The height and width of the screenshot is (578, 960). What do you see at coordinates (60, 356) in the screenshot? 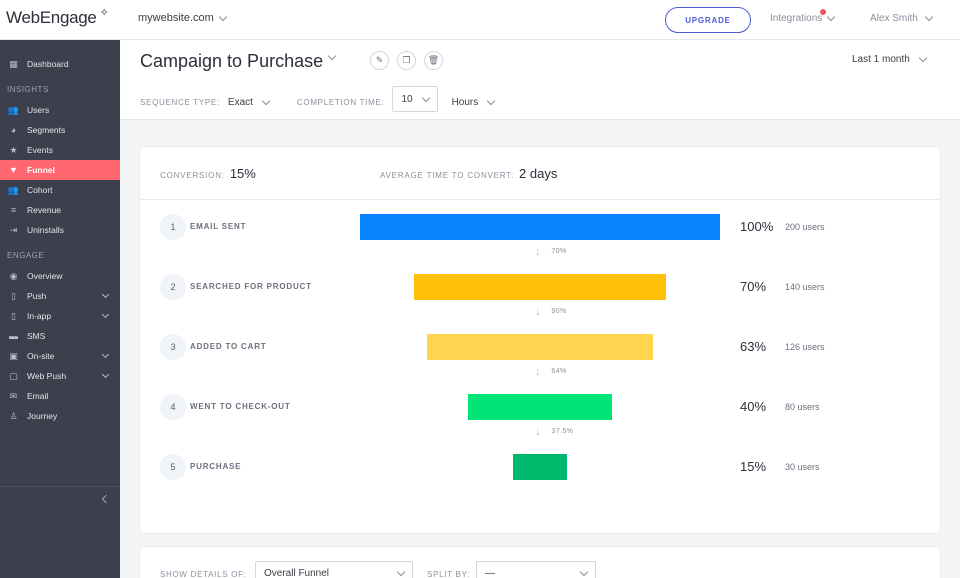
I see `sidebar-item-on-site: ▣ On-site` at bounding box center [60, 356].